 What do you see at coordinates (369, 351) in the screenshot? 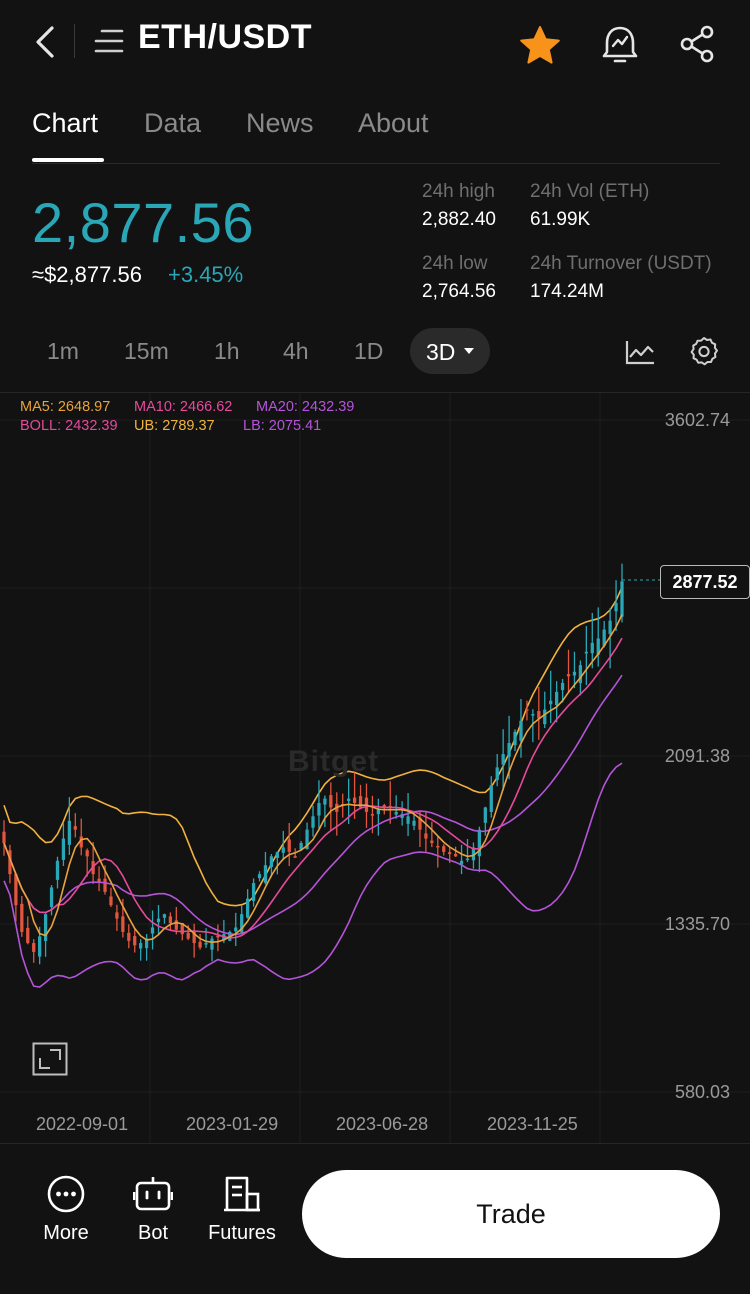
I see `interval-1d: 1D` at bounding box center [369, 351].